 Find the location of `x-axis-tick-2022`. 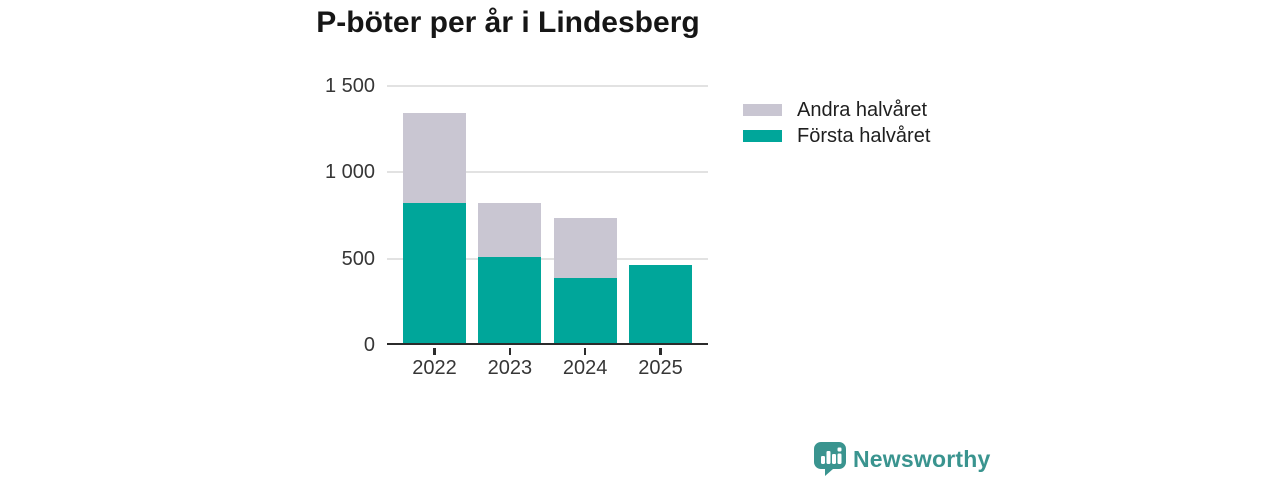

x-axis-tick-2022 is located at coordinates (434, 351).